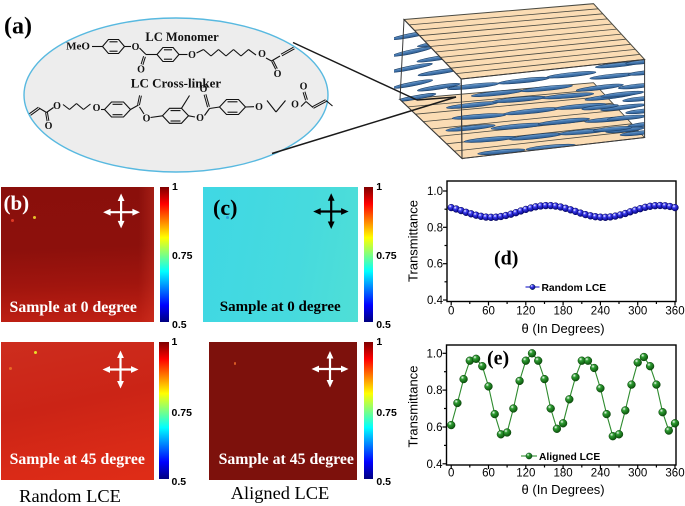 The height and width of the screenshot is (506, 685). Describe the element at coordinates (569, 457) in the screenshot. I see `svg-text: Aligned LCE` at that location.